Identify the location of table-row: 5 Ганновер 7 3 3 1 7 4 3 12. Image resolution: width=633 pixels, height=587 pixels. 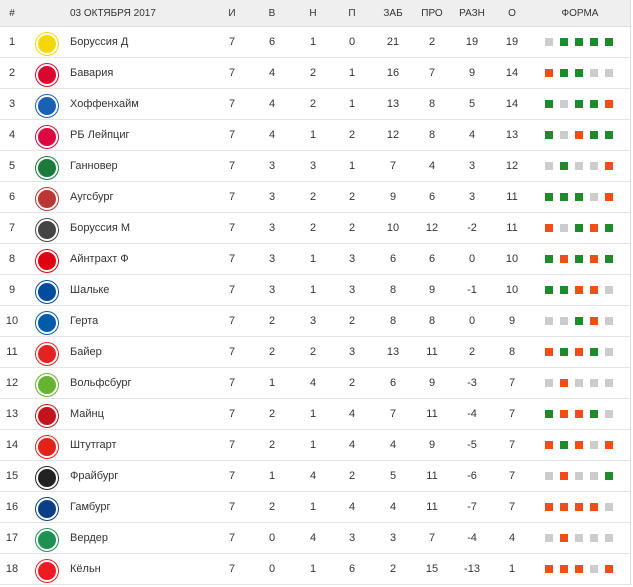
(315, 166).